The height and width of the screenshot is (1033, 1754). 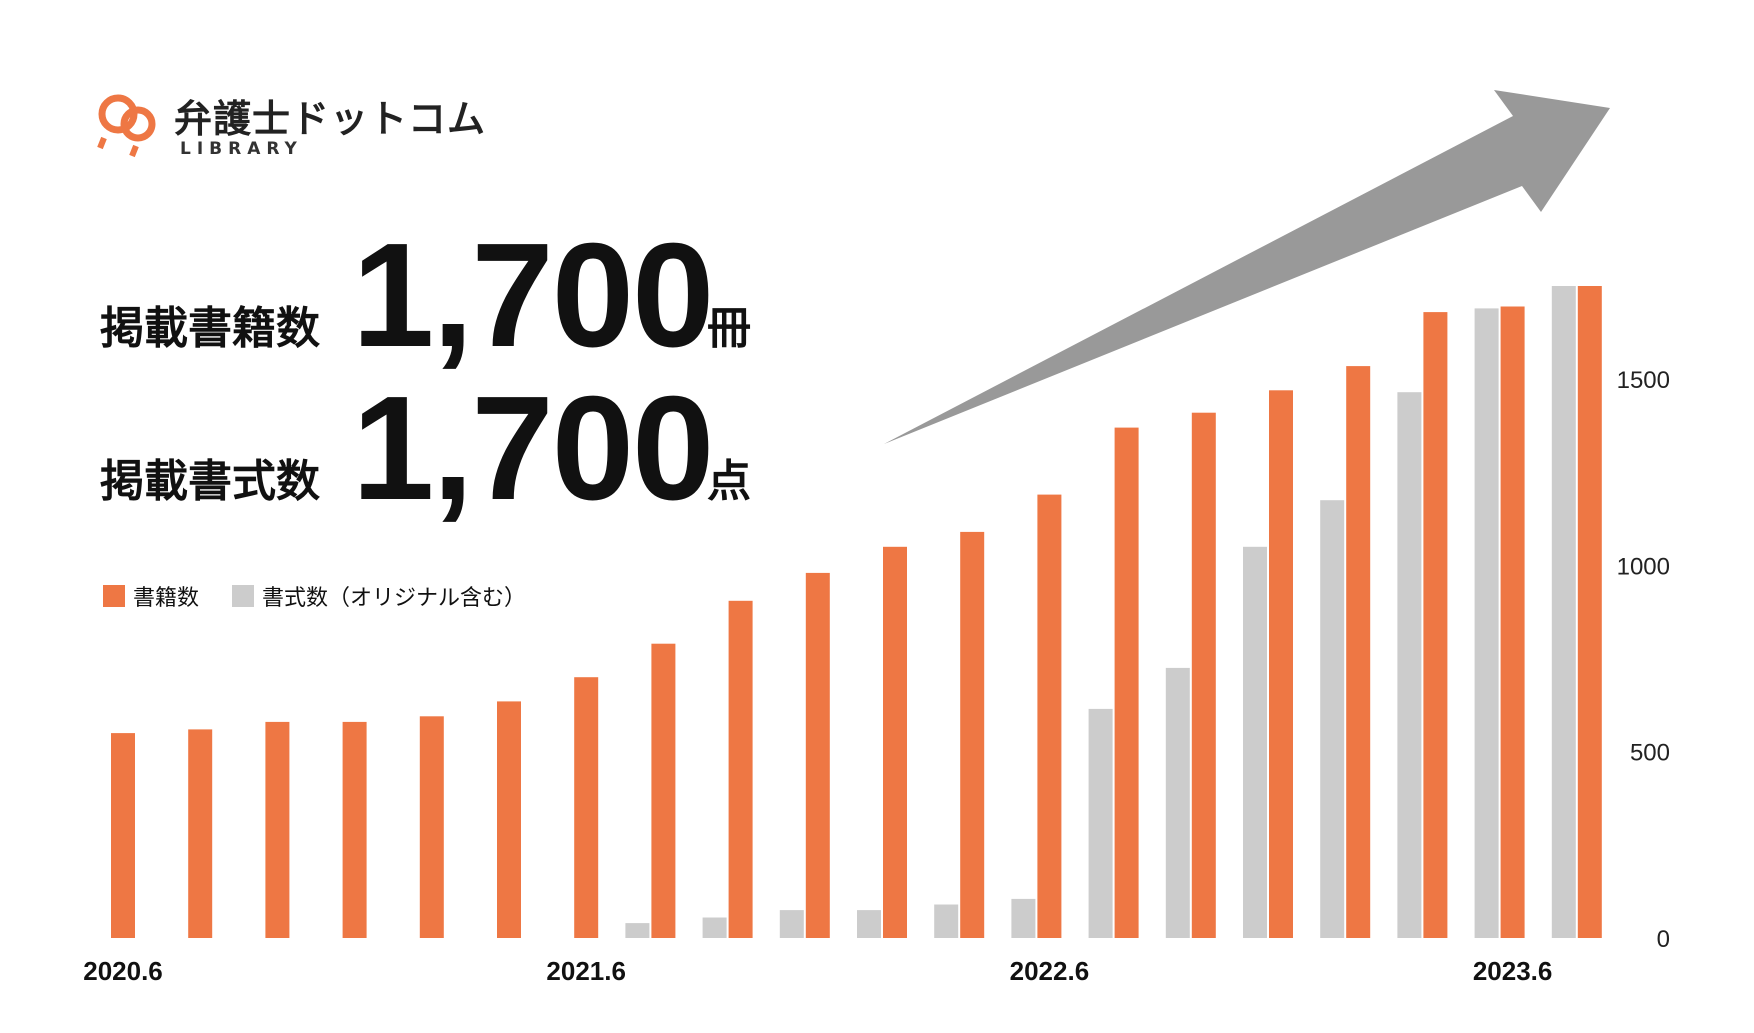 What do you see at coordinates (1663, 939) in the screenshot?
I see `y-tick-label: 0` at bounding box center [1663, 939].